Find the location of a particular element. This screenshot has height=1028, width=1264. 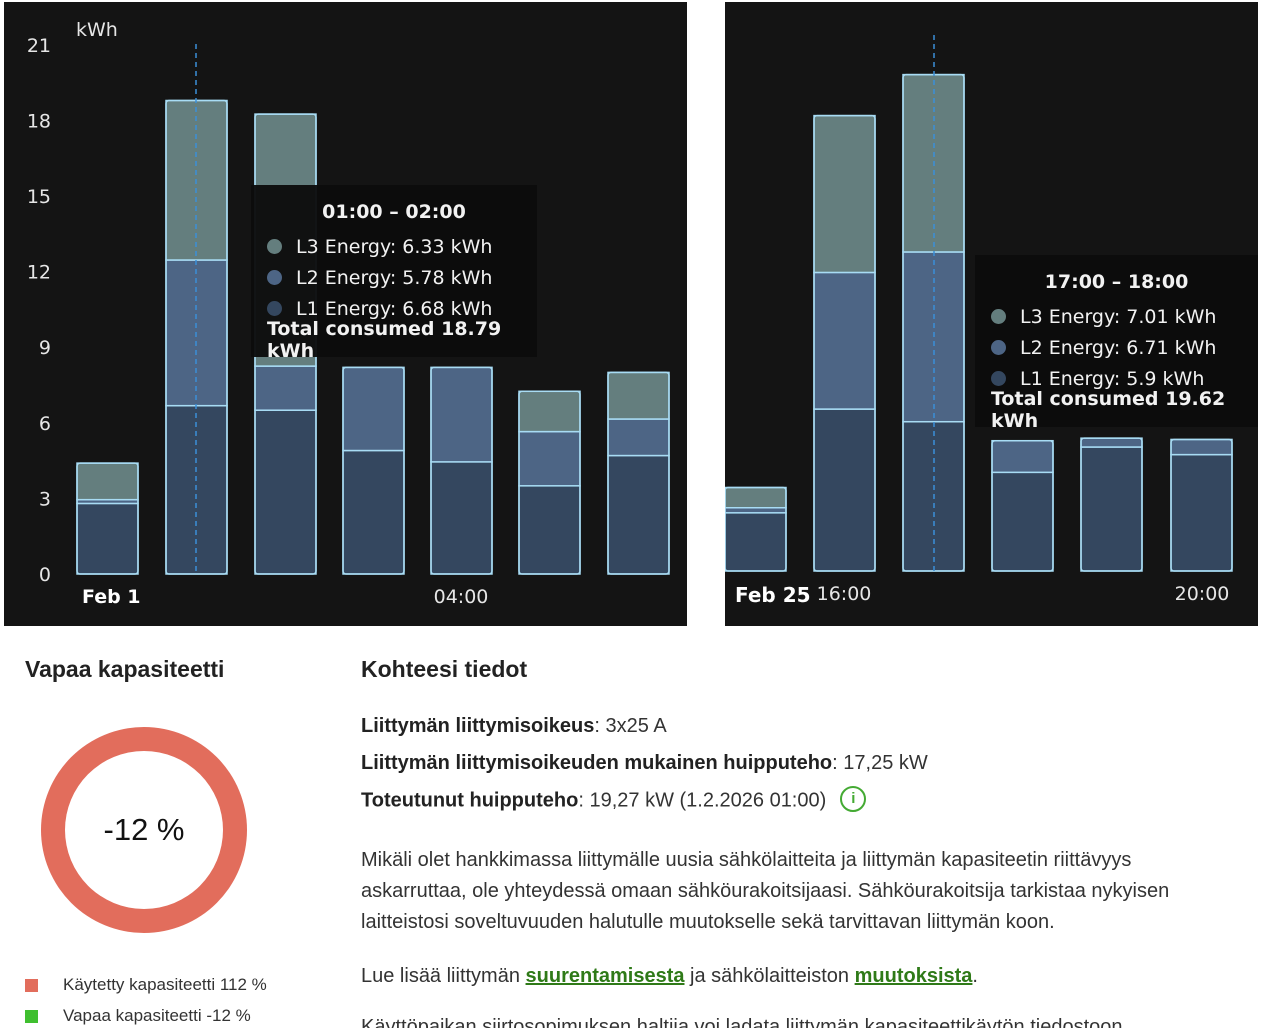

tooltip-row-l2: L2 Energy: 5.78 kWh is located at coordinates (394, 277).